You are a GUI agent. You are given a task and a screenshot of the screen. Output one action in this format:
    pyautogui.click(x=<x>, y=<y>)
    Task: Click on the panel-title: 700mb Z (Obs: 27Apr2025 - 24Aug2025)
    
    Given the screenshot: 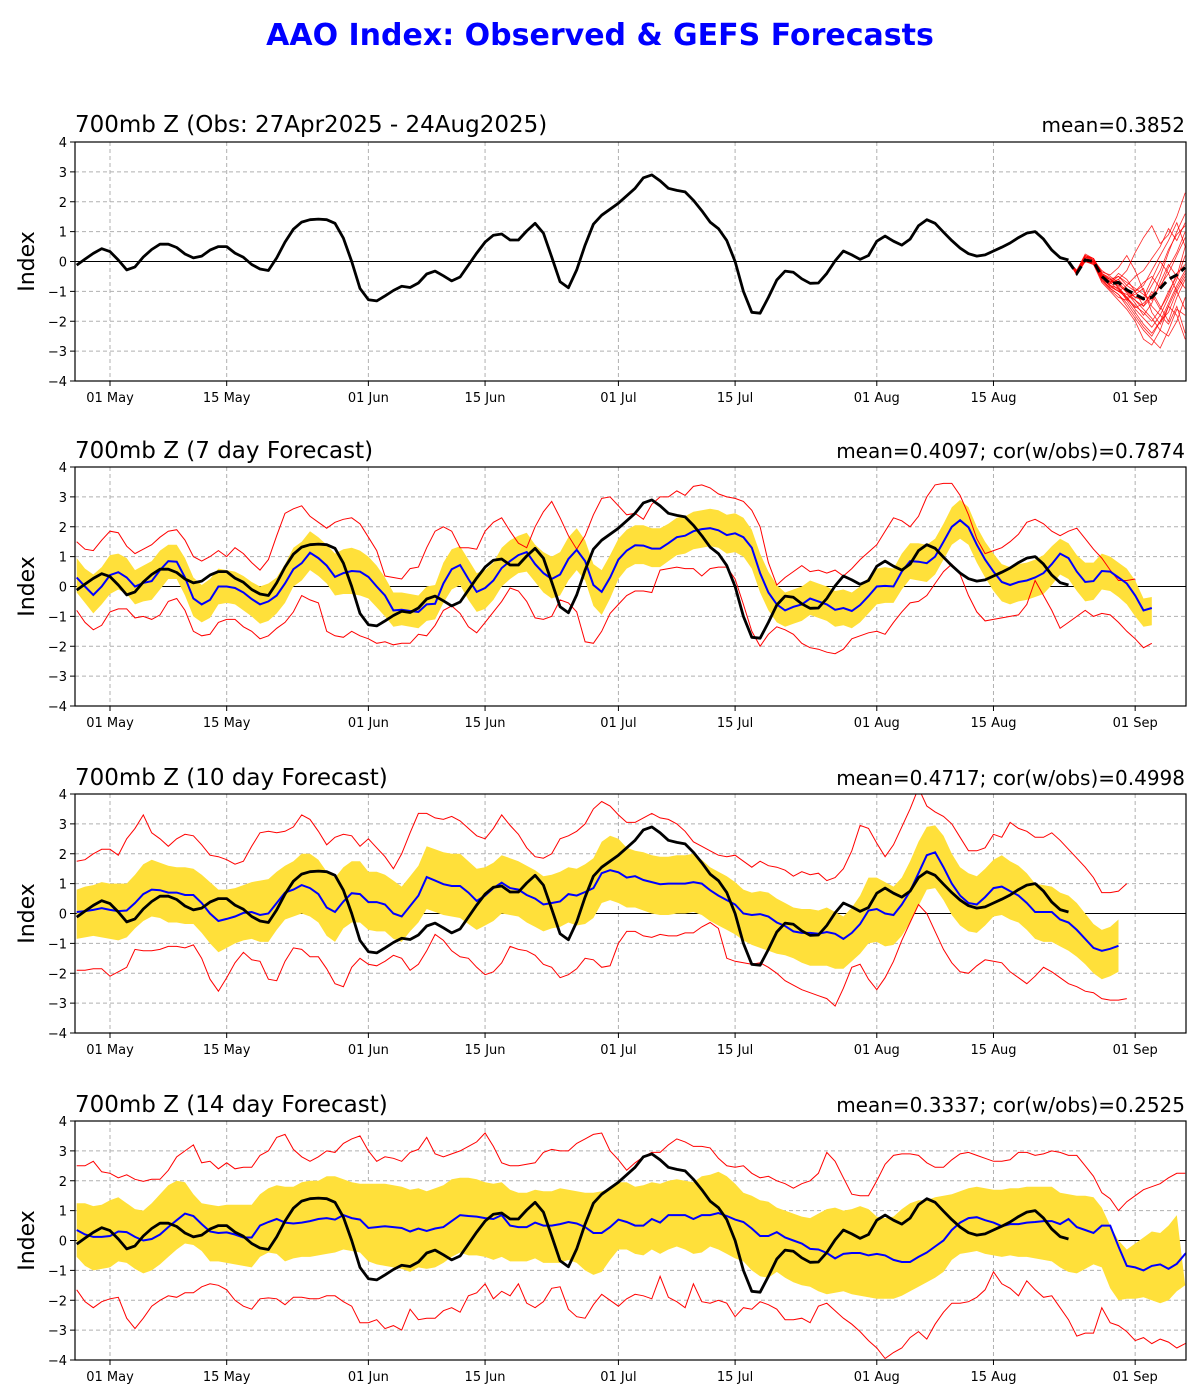 What is the action you would take?
    pyautogui.click(x=311, y=125)
    